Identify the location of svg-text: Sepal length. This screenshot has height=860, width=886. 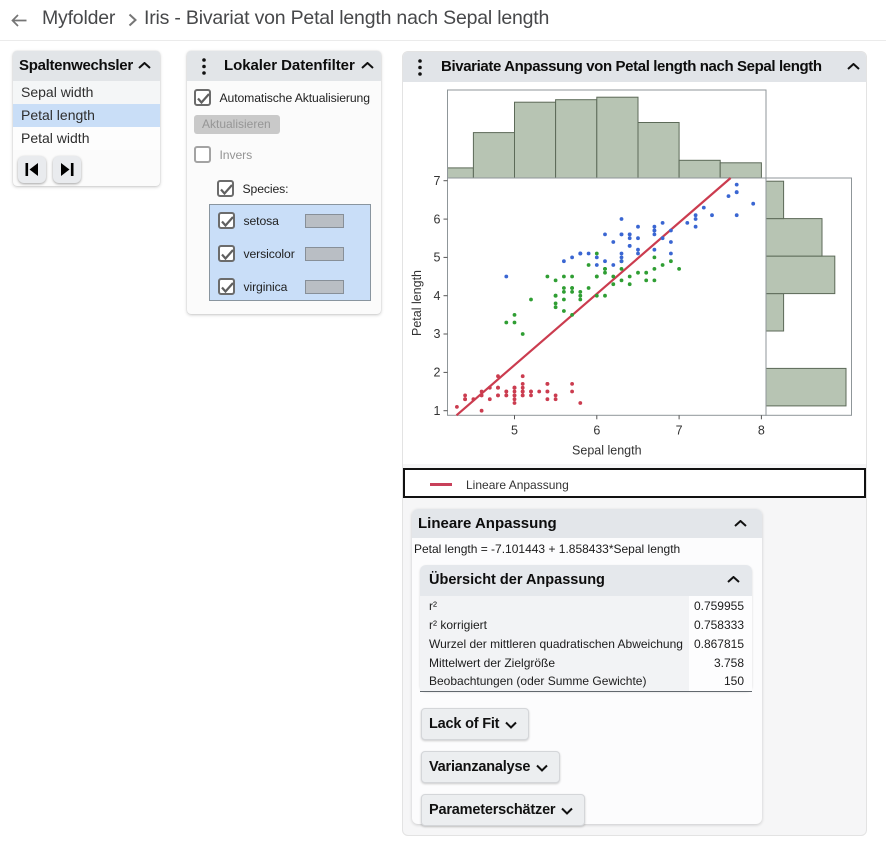
(607, 450).